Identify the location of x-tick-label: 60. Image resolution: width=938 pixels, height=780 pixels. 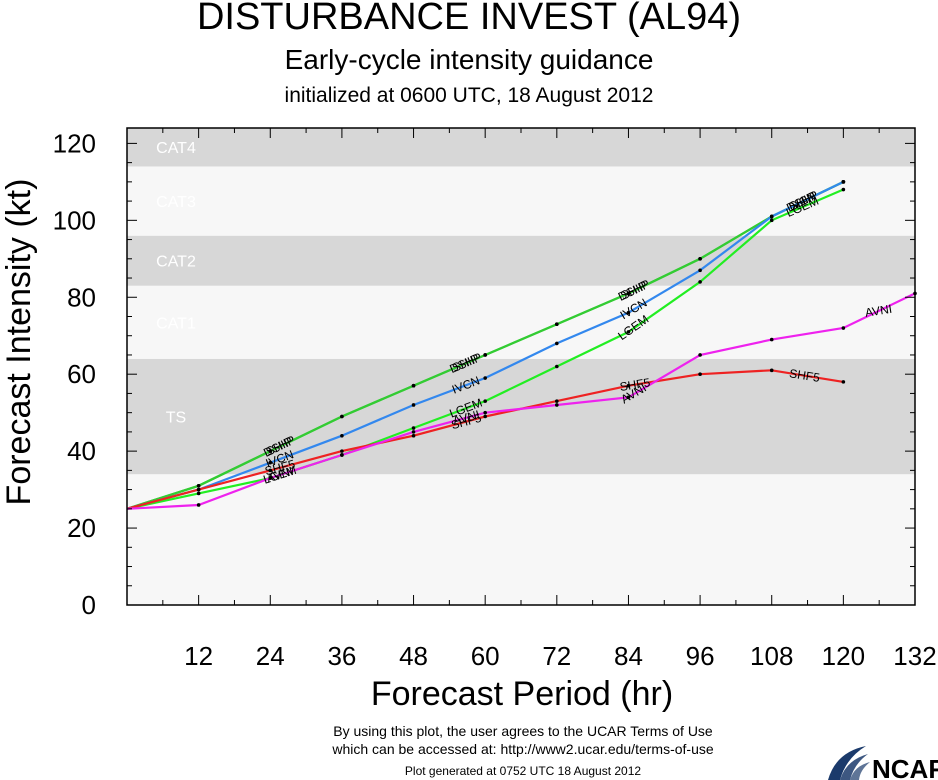
(485, 656).